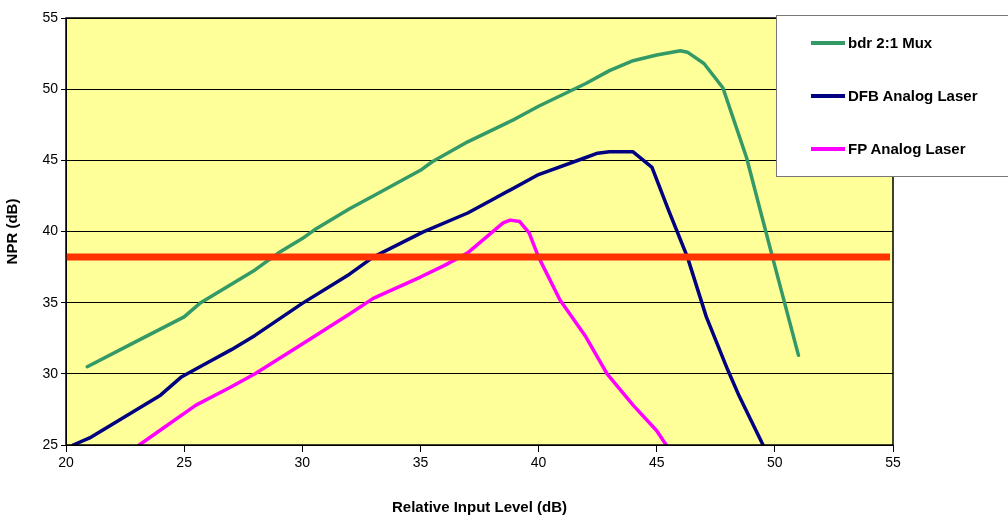 Image resolution: width=1008 pixels, height=521 pixels. What do you see at coordinates (50, 16) in the screenshot?
I see `y-tick-label: 55` at bounding box center [50, 16].